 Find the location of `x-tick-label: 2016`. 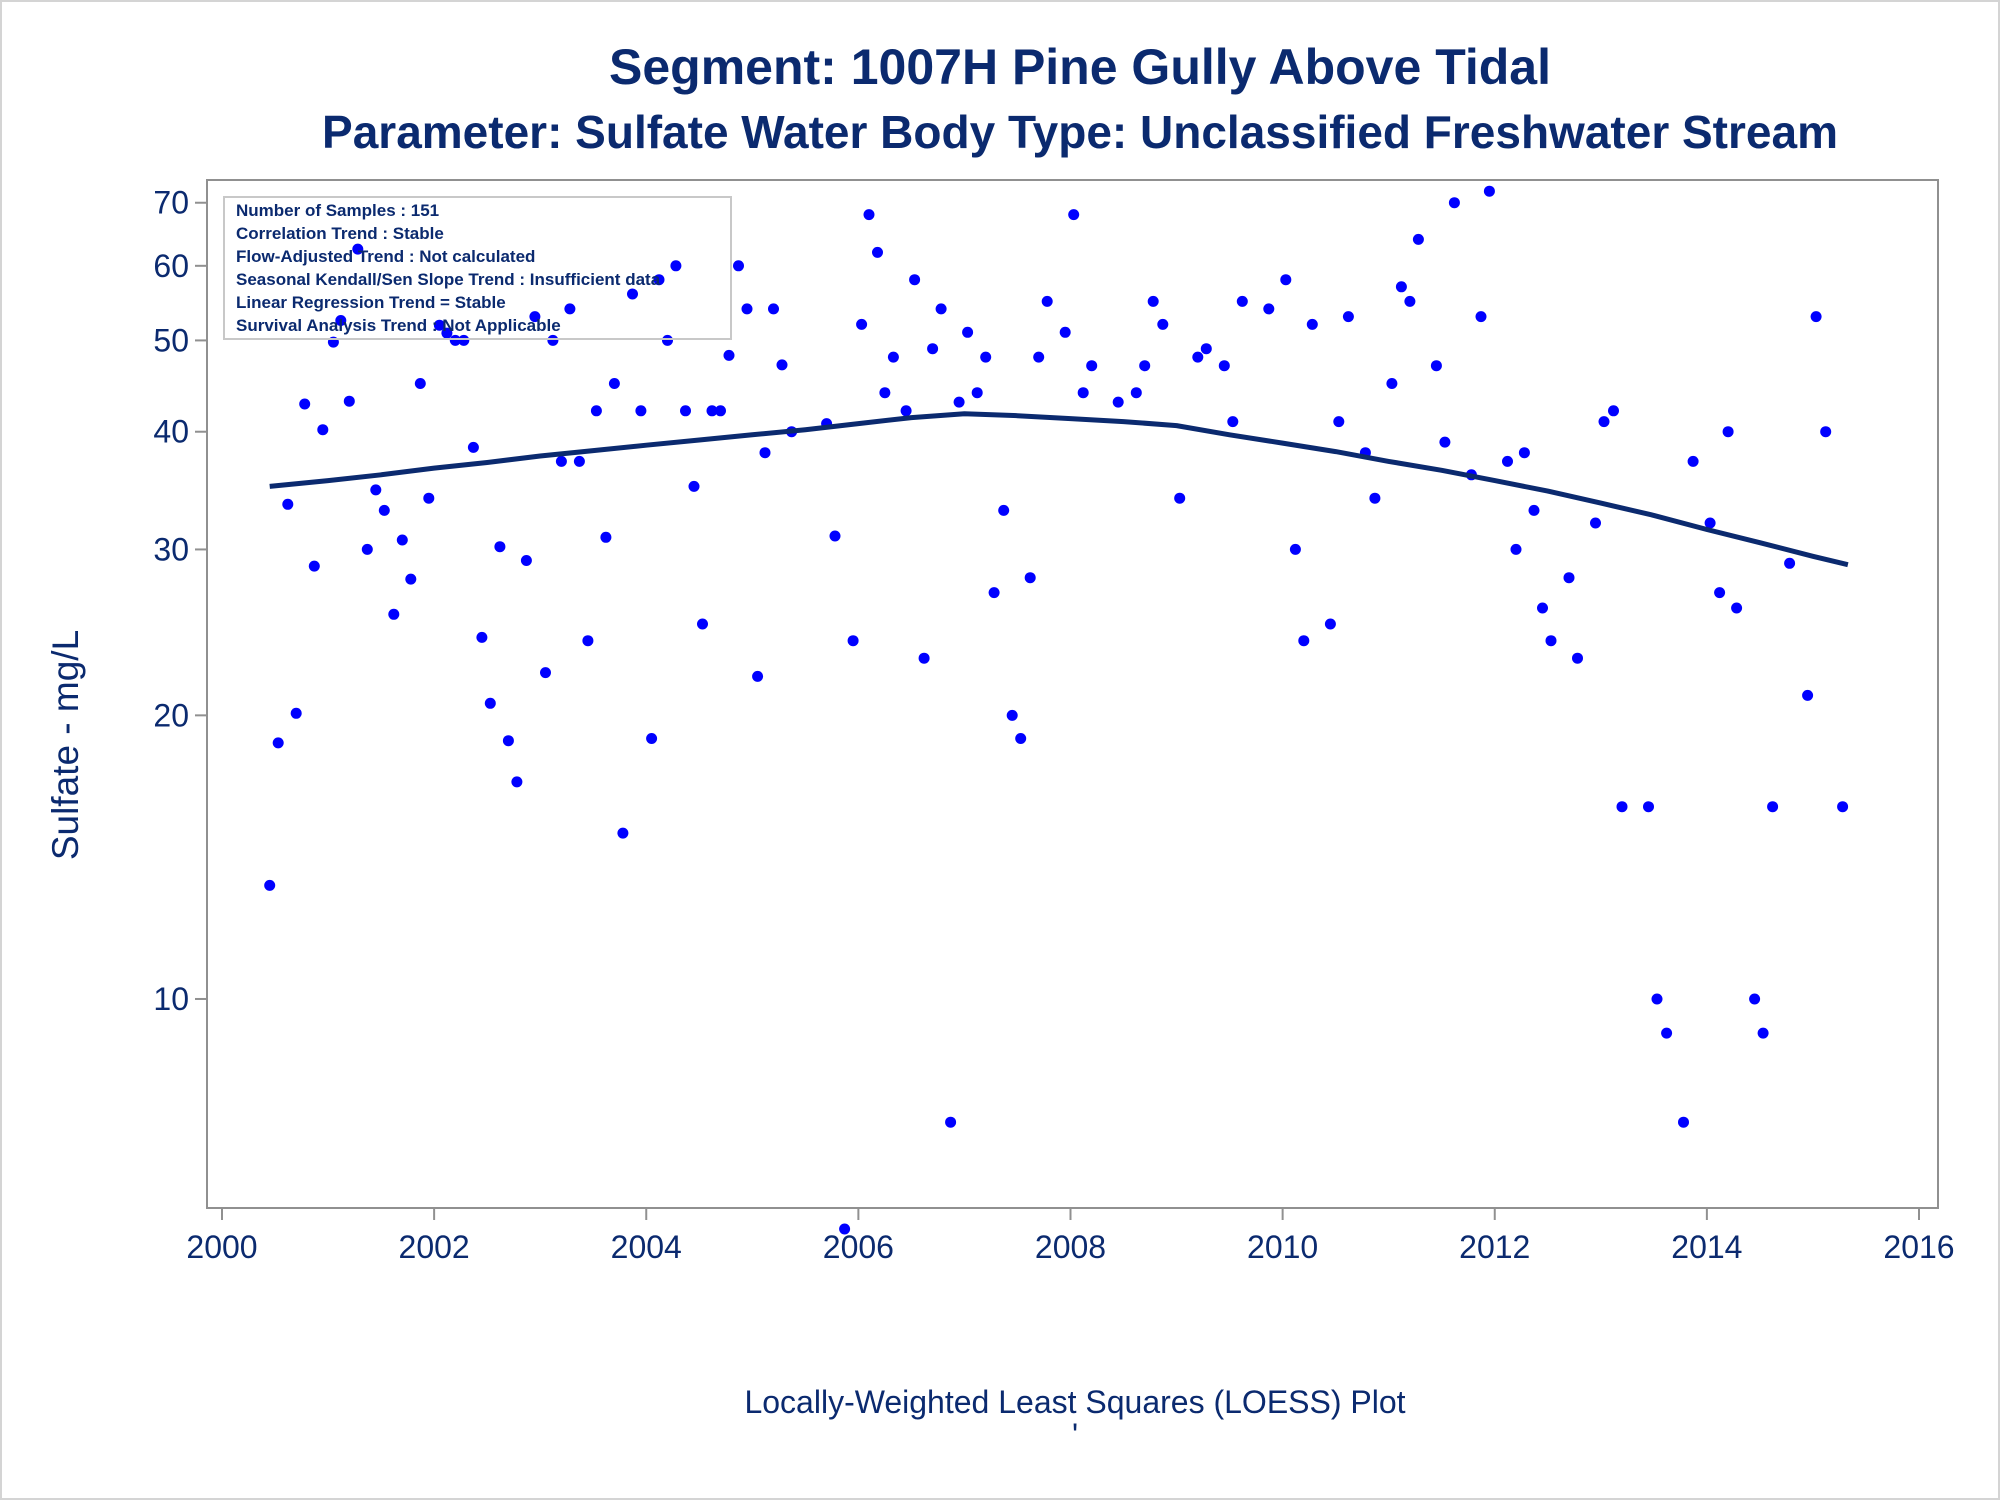

x-tick-label: 2016 is located at coordinates (1918, 1247).